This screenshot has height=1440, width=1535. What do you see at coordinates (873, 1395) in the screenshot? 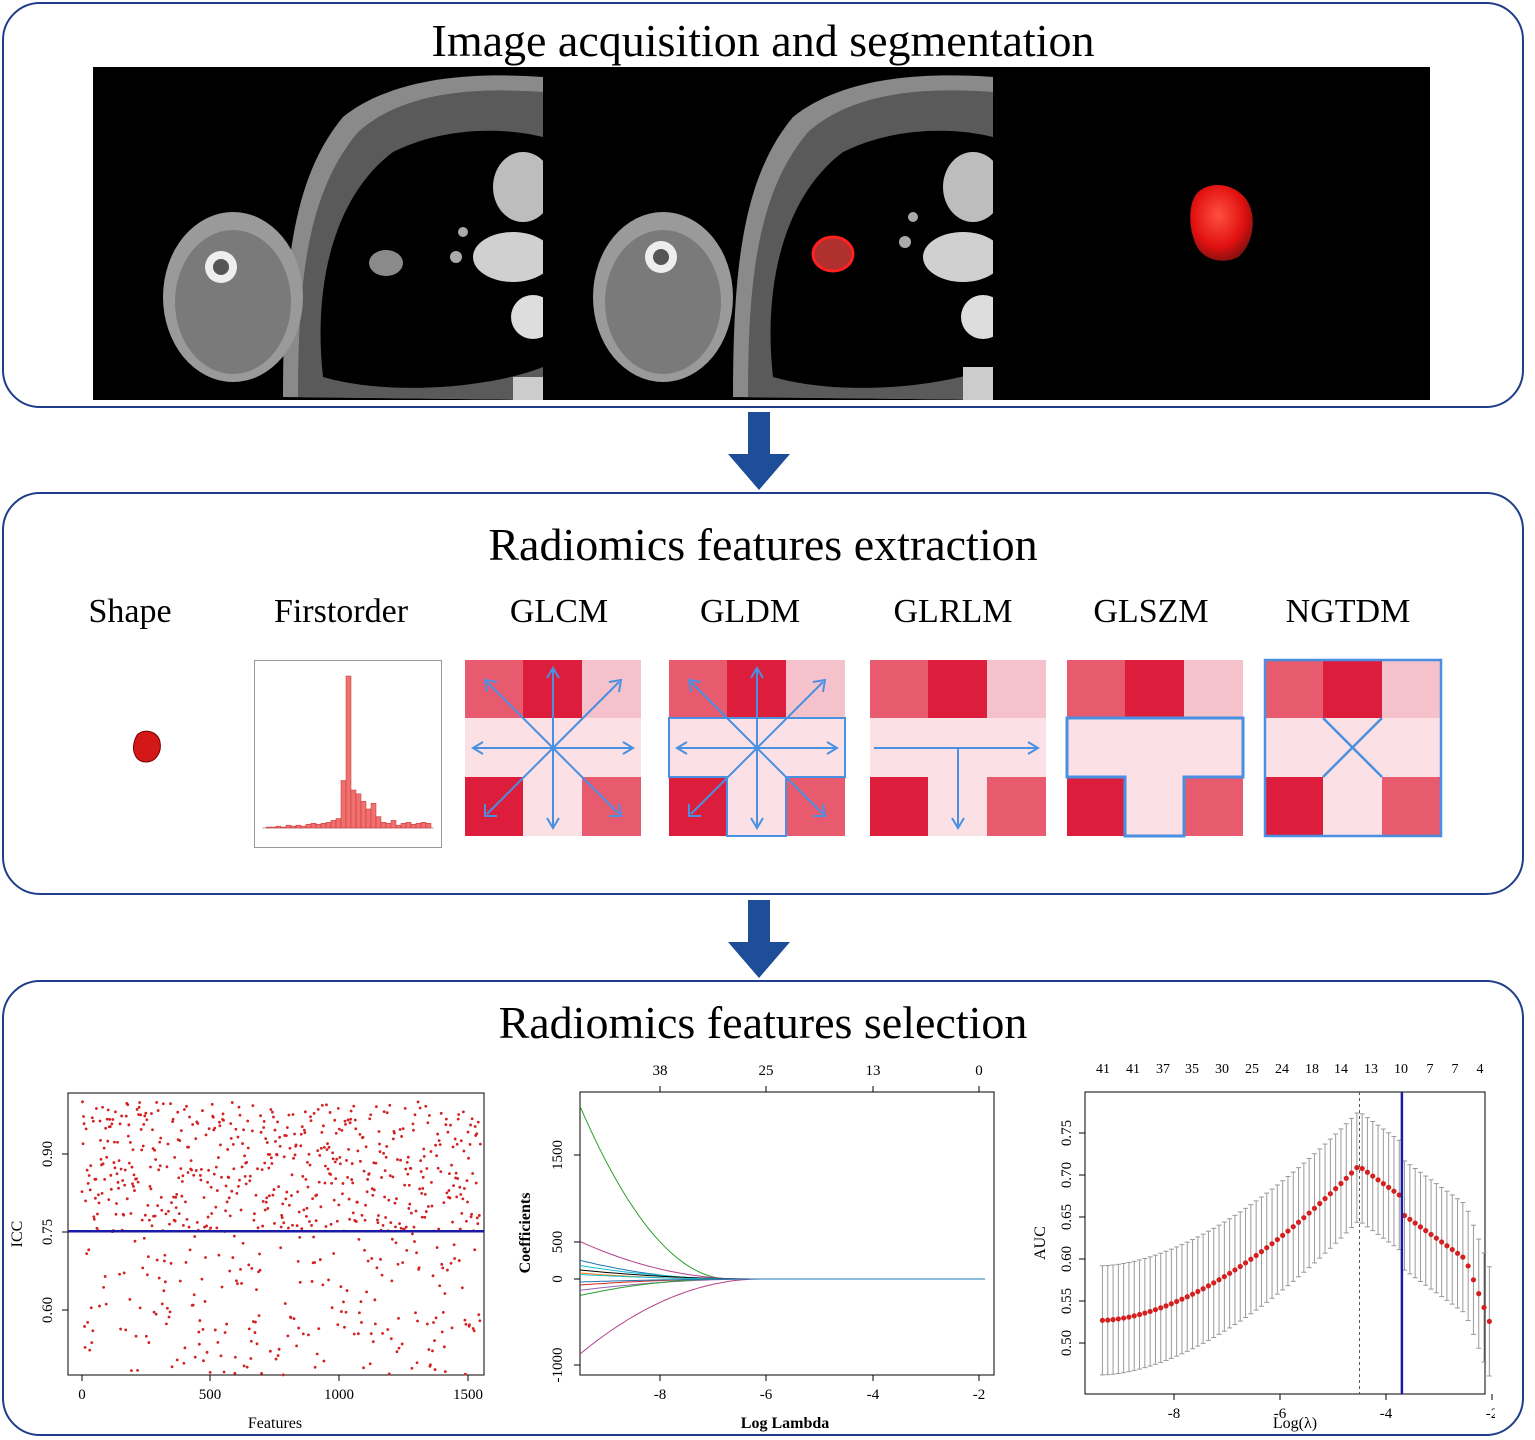
I see `lasso-xtick: -4` at bounding box center [873, 1395].